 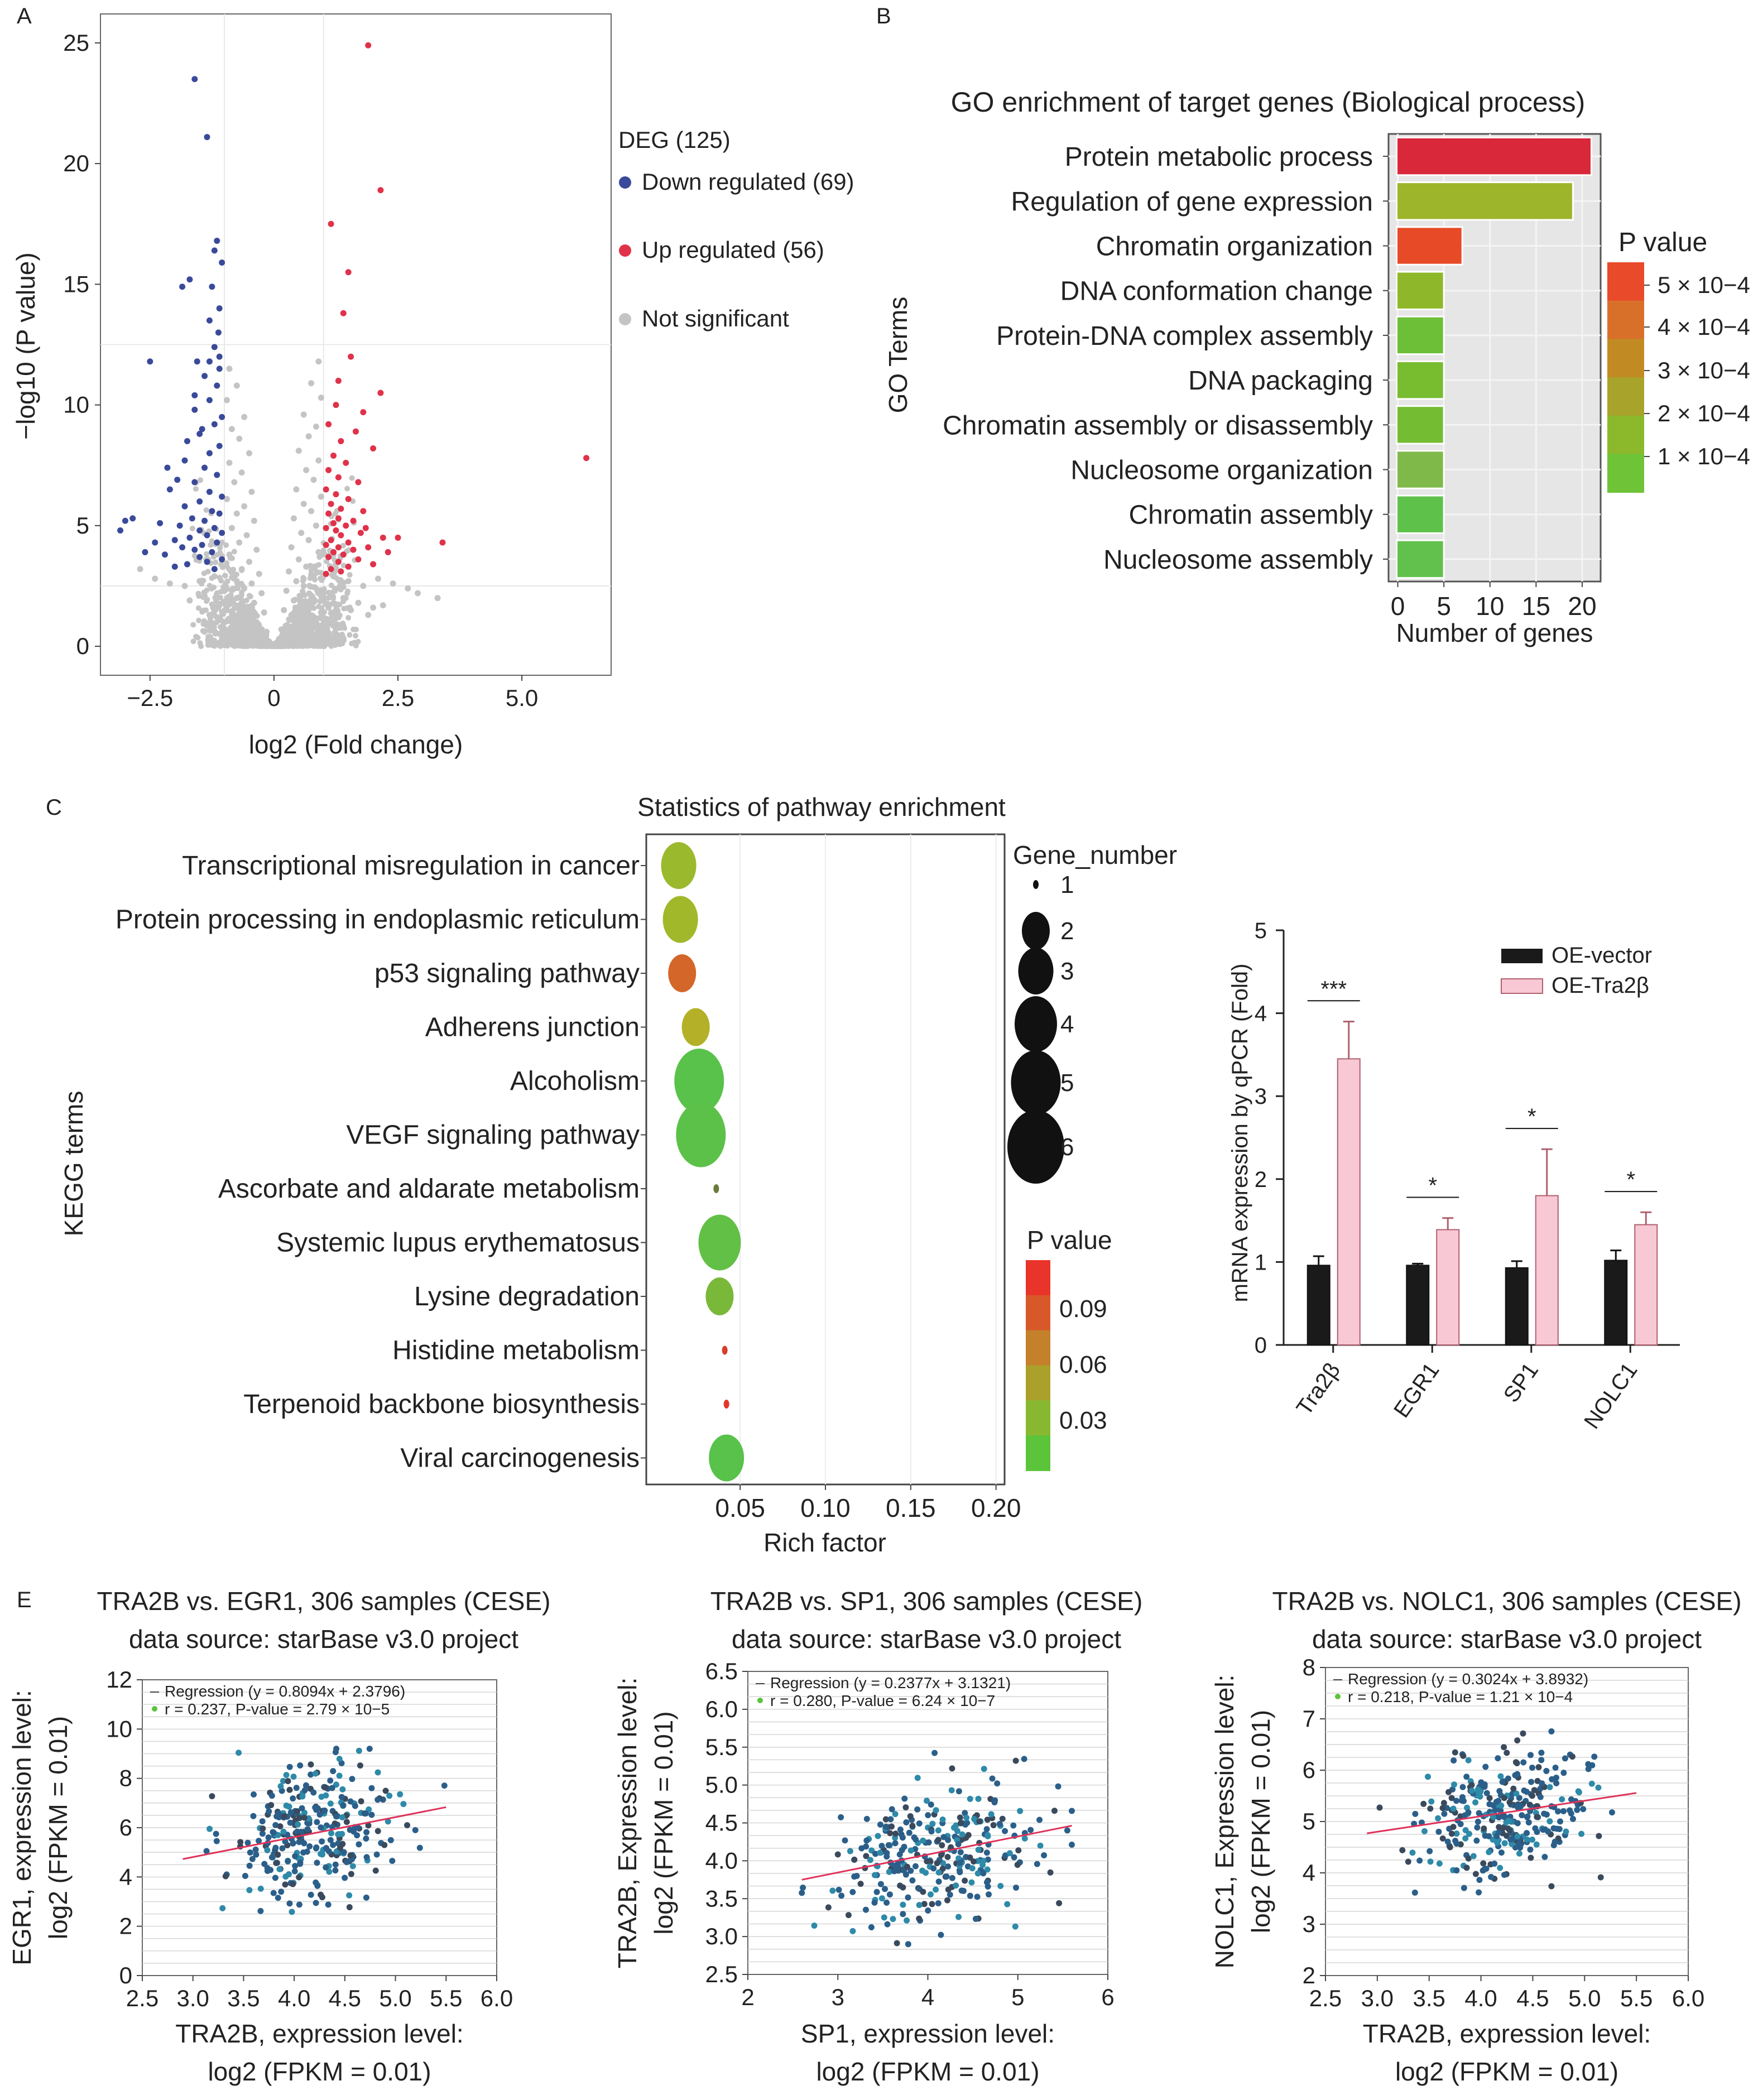 What do you see at coordinates (1485, 201) in the screenshot?
I see `go-bar` at bounding box center [1485, 201].